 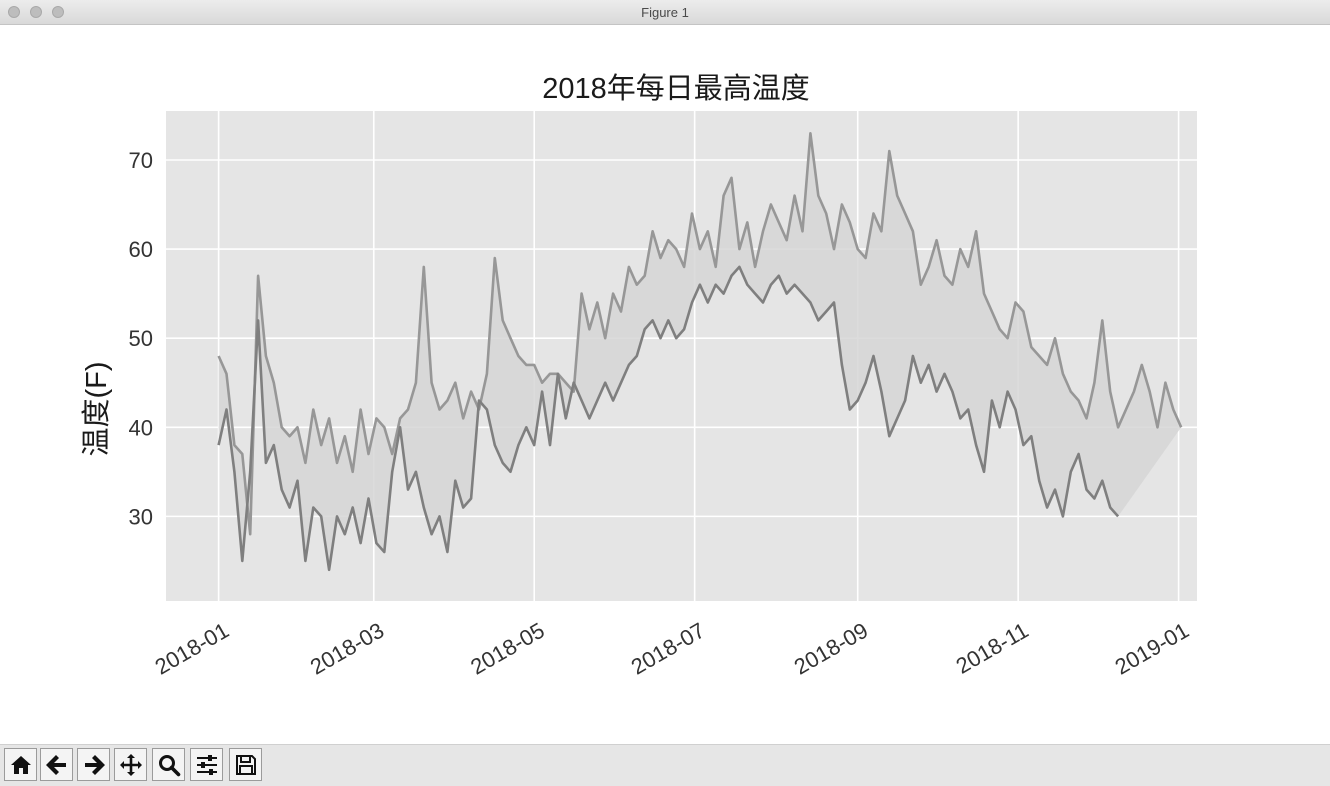 What do you see at coordinates (992, 648) in the screenshot?
I see `x-tick-label: 2018-11` at bounding box center [992, 648].